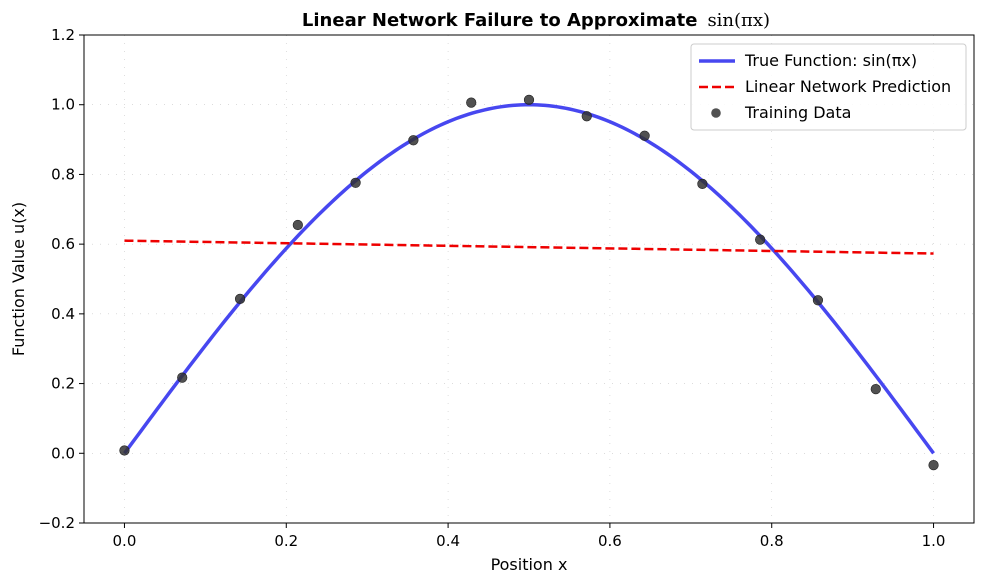 This screenshot has width=984, height=584. What do you see at coordinates (797, 112) in the screenshot?
I see `legend-label-training-data: Training Data` at bounding box center [797, 112].